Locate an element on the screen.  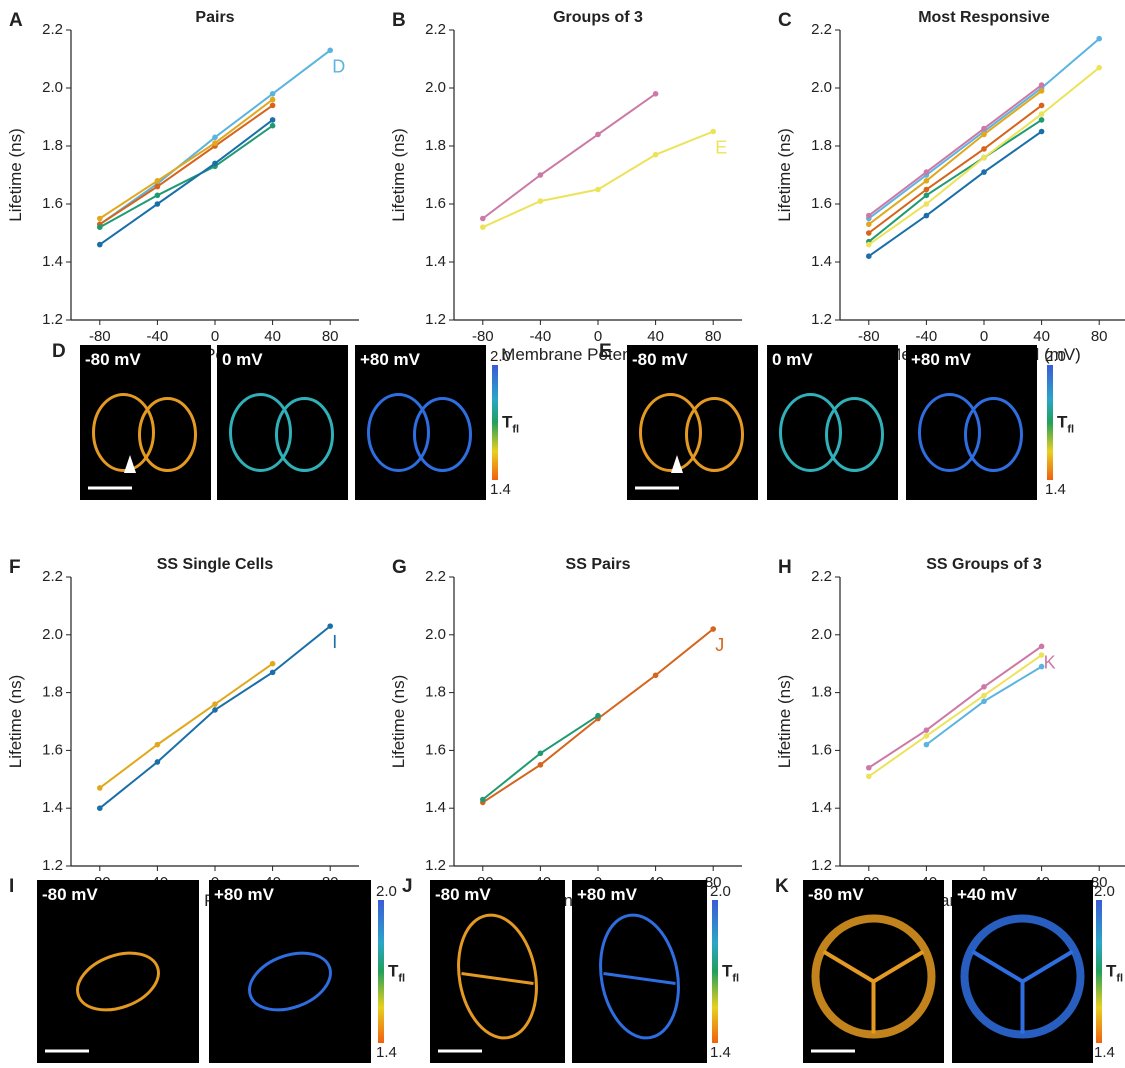
colorbar-label-sub: fl is located at coordinates (1119, 979).